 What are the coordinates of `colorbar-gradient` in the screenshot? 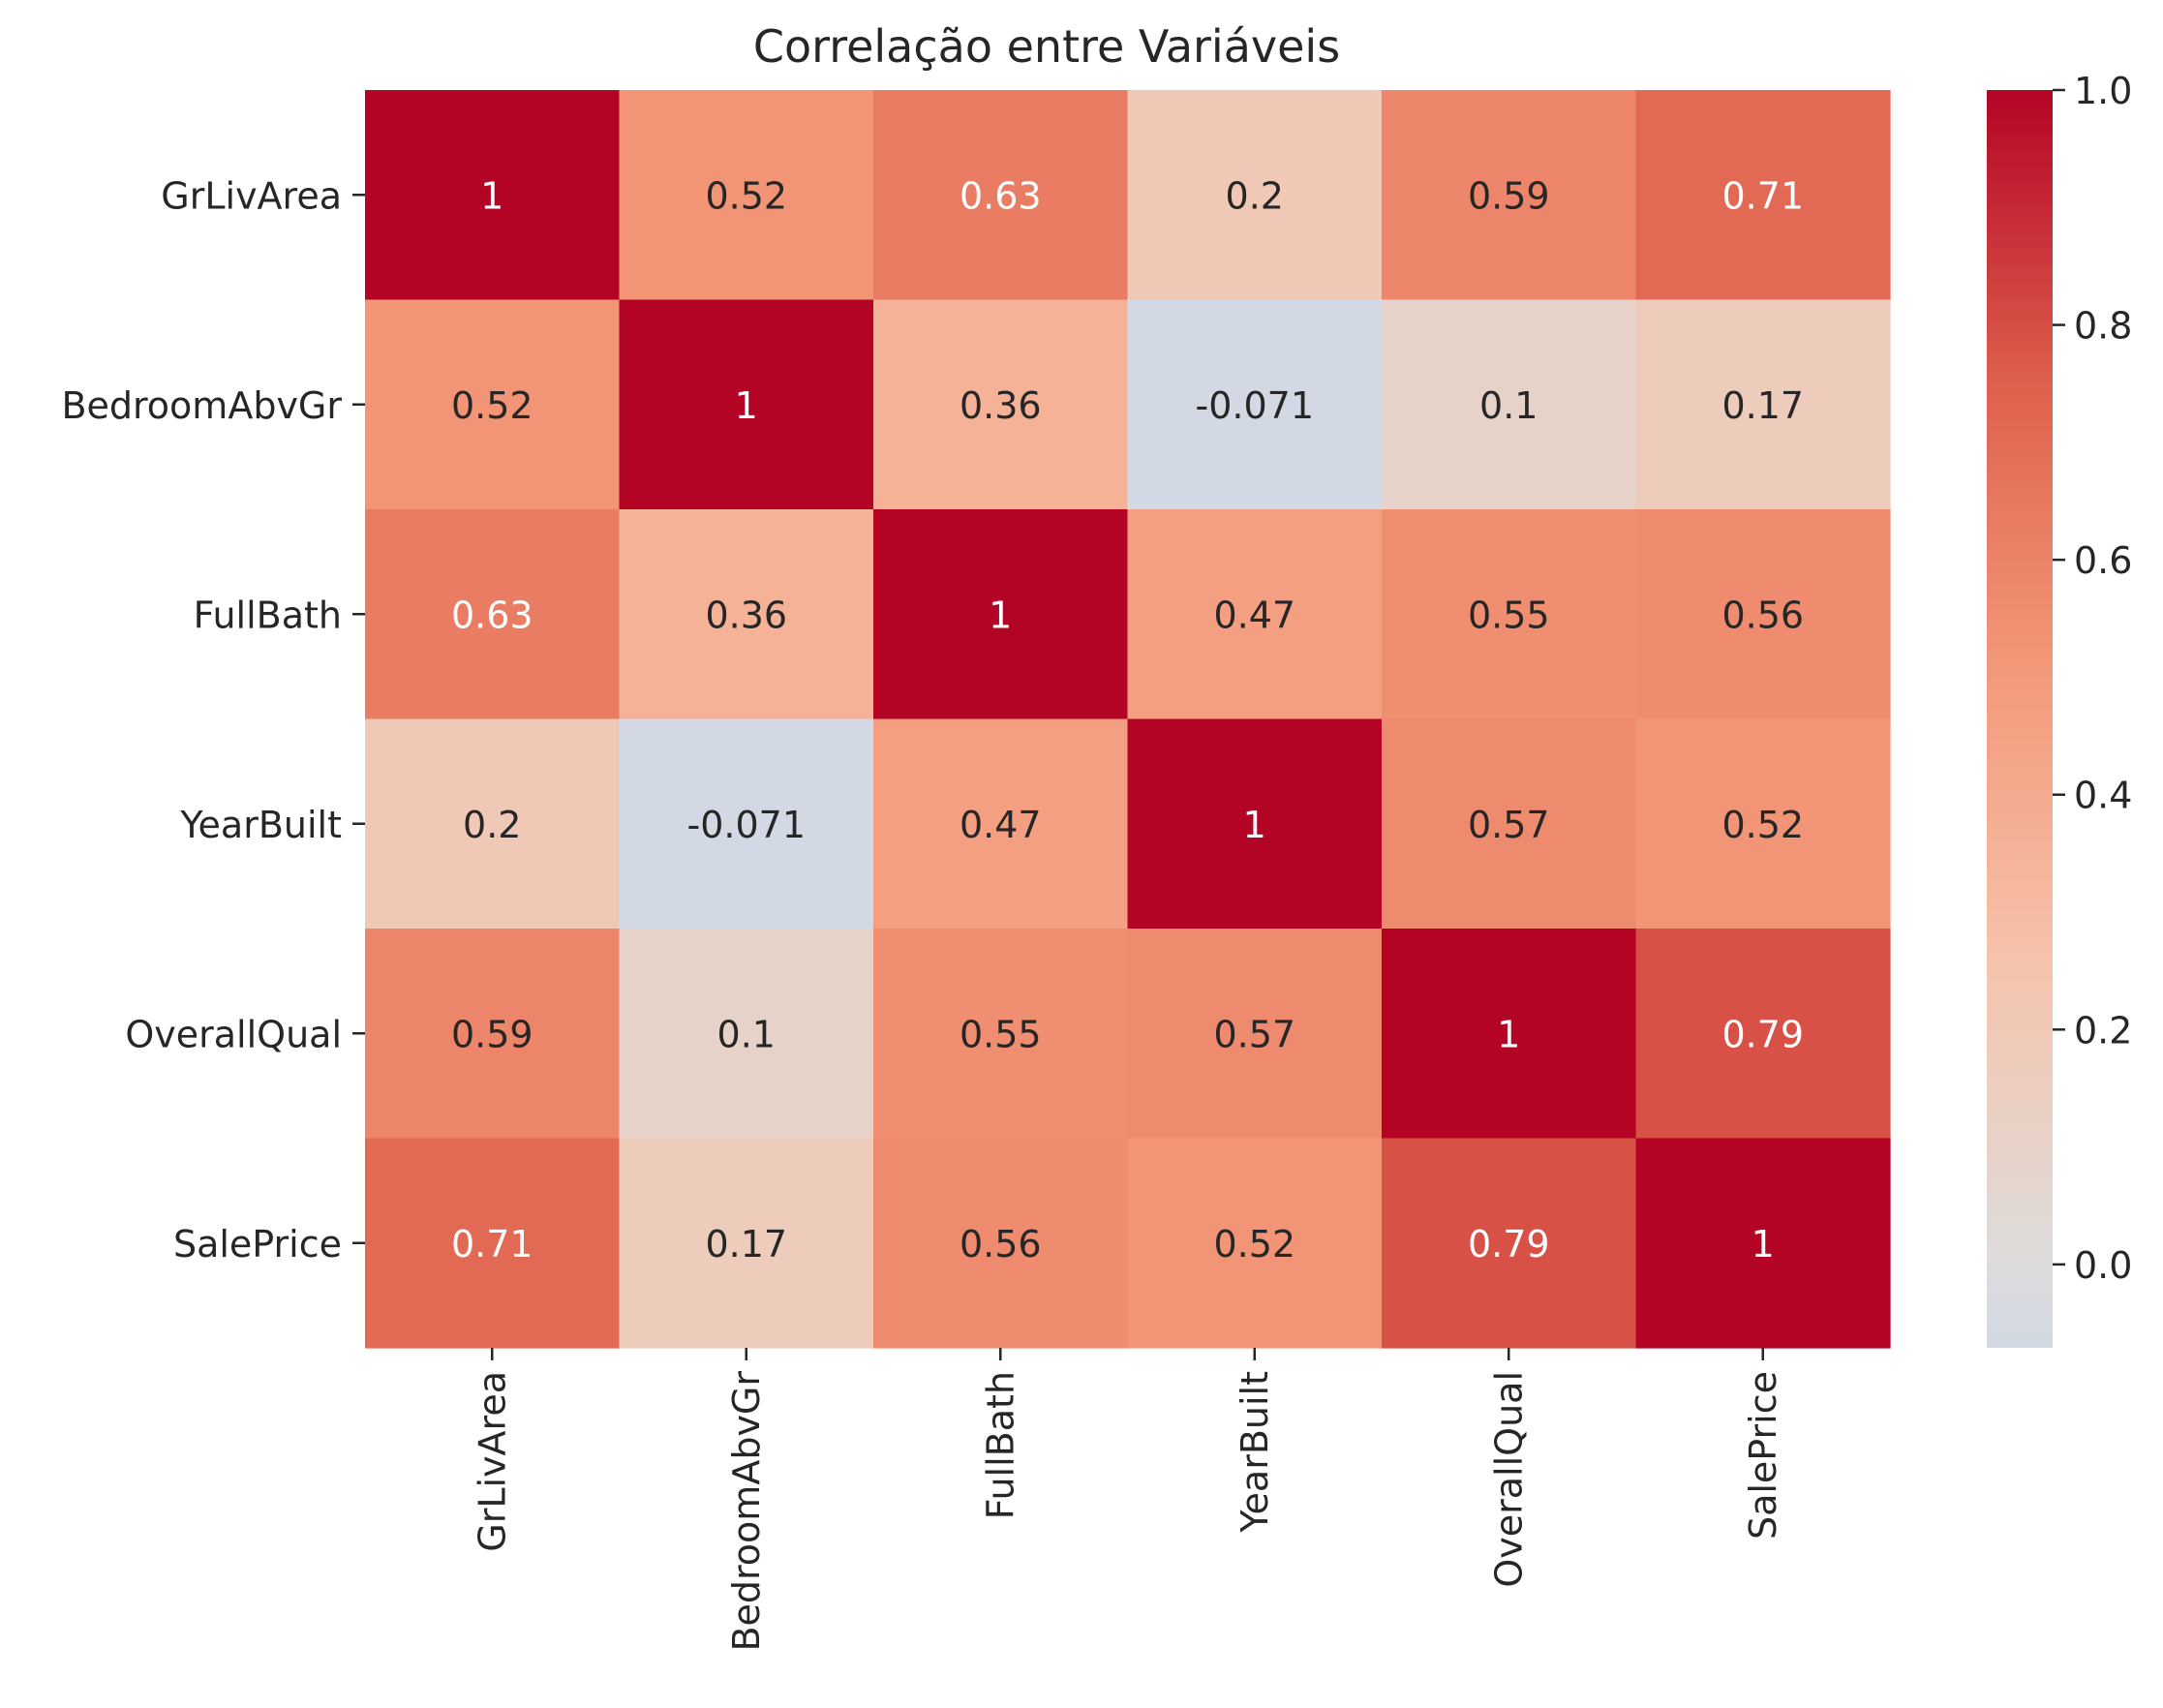 It's located at (2020, 719).